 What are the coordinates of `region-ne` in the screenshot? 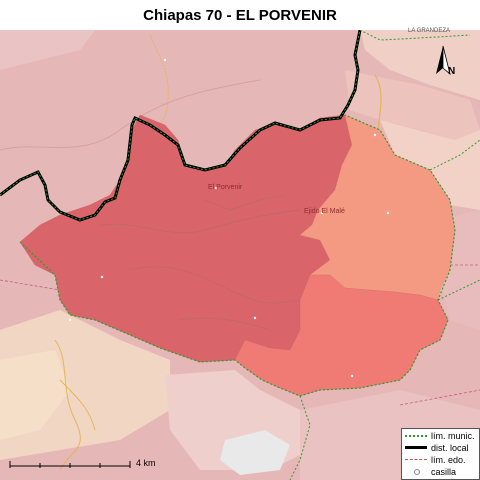 It's located at (420, 65).